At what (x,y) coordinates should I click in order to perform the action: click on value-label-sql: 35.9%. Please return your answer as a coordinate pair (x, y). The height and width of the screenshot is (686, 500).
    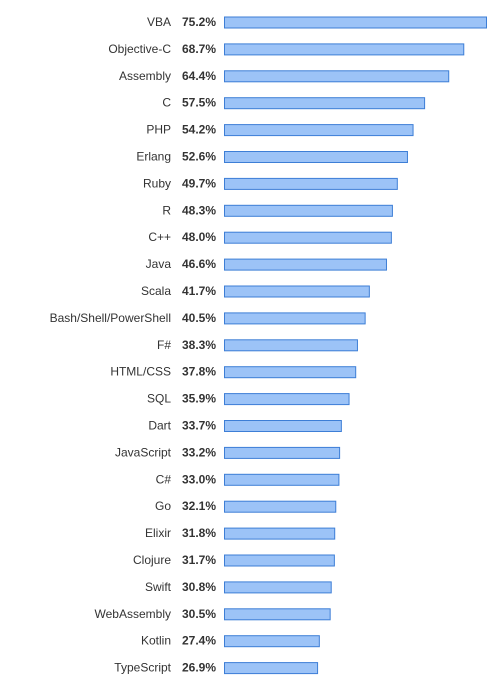
    Looking at the image, I should click on (199, 399).